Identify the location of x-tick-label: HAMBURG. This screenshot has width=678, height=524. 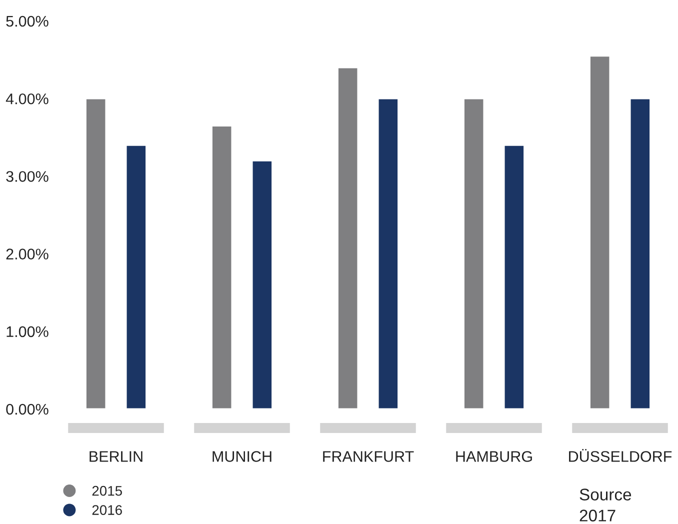
(494, 456).